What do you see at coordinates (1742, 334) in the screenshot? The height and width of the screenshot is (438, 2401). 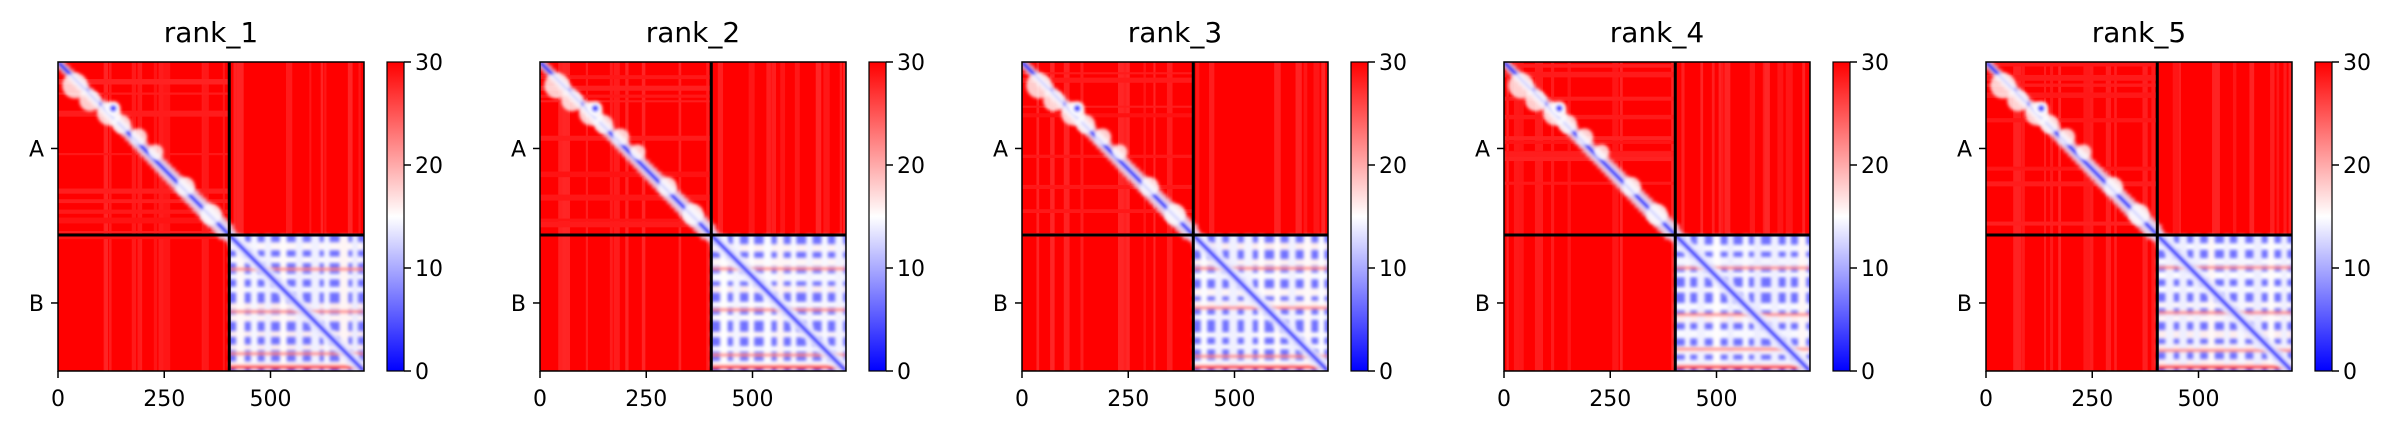 I see `chain-b-hband` at bounding box center [1742, 334].